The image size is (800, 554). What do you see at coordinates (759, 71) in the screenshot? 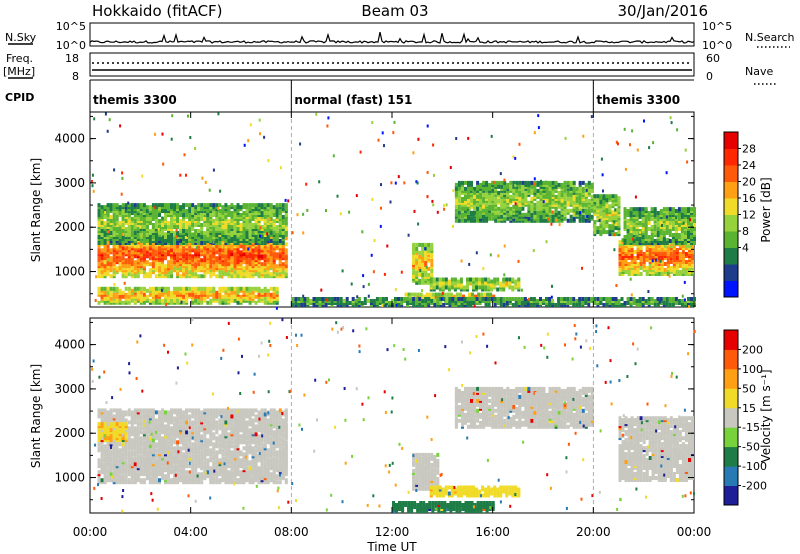
I see `nave-label: Nave` at bounding box center [759, 71].